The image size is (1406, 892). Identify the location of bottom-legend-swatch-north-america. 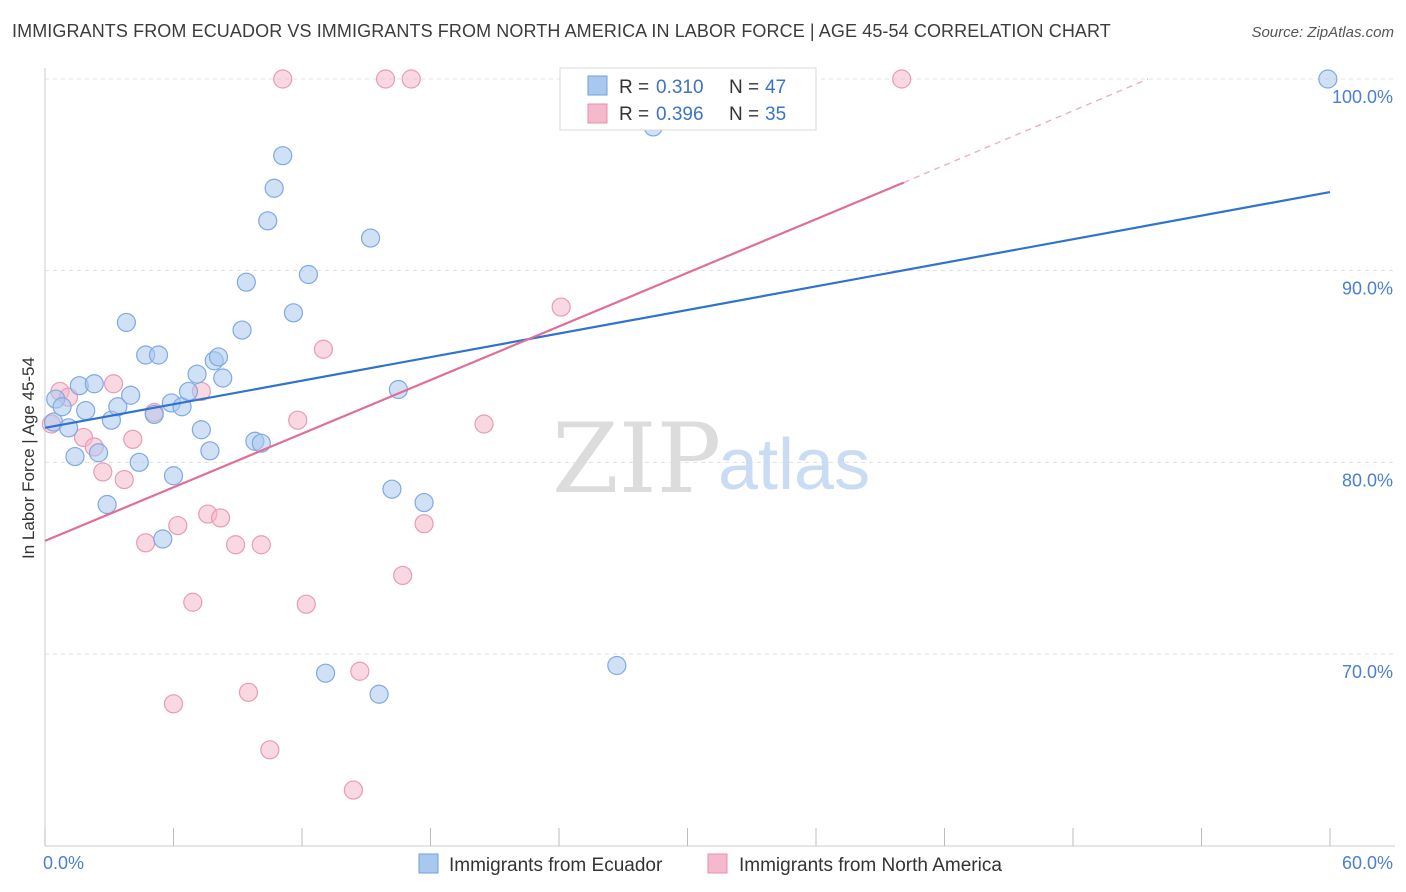
(717, 863).